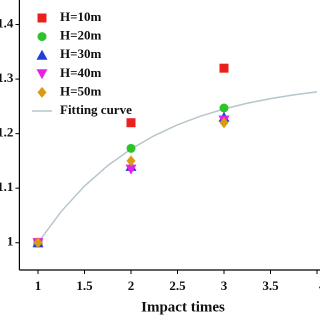 The height and width of the screenshot is (320, 320). Describe the element at coordinates (96, 109) in the screenshot. I see `legend-label: Fitting curve` at that location.